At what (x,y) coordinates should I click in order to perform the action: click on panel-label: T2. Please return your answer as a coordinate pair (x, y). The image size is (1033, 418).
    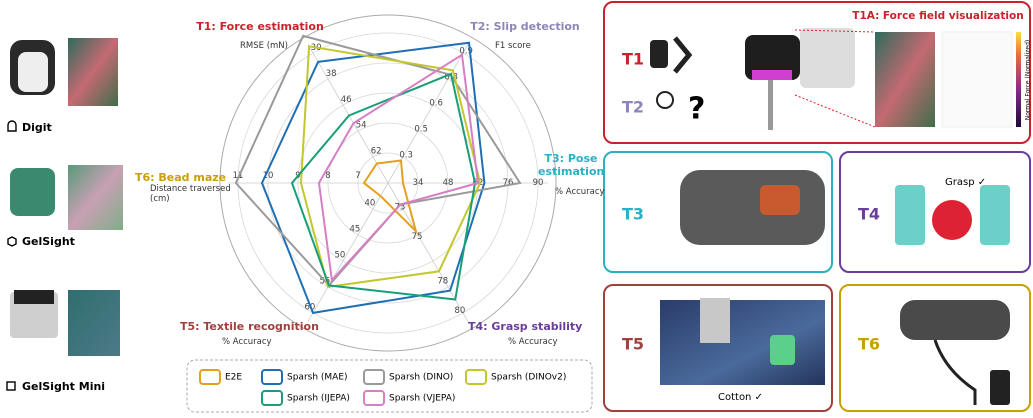
    Looking at the image, I should click on (633, 107).